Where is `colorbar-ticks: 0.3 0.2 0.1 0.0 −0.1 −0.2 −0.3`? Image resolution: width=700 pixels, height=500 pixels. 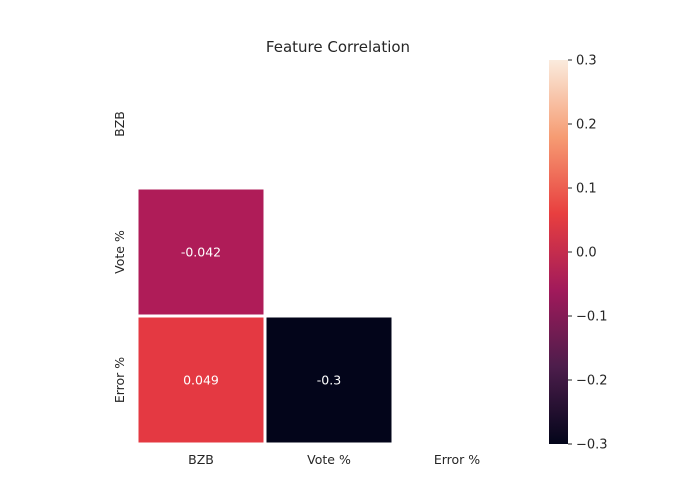
colorbar-ticks: 0.3 0.2 0.1 0.0 −0.1 −0.2 −0.3 is located at coordinates (588, 253).